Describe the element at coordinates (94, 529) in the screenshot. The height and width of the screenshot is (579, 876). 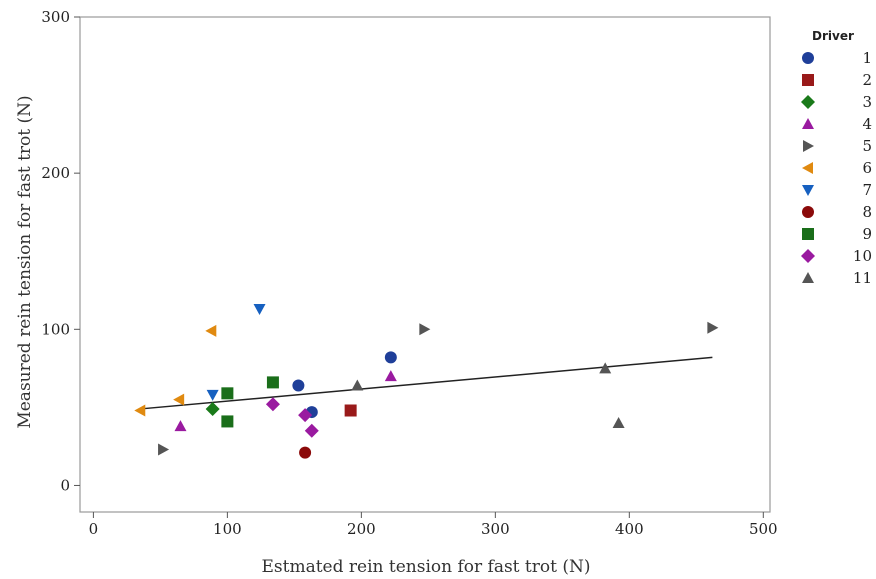
I see `x-tick-label: 0` at that location.